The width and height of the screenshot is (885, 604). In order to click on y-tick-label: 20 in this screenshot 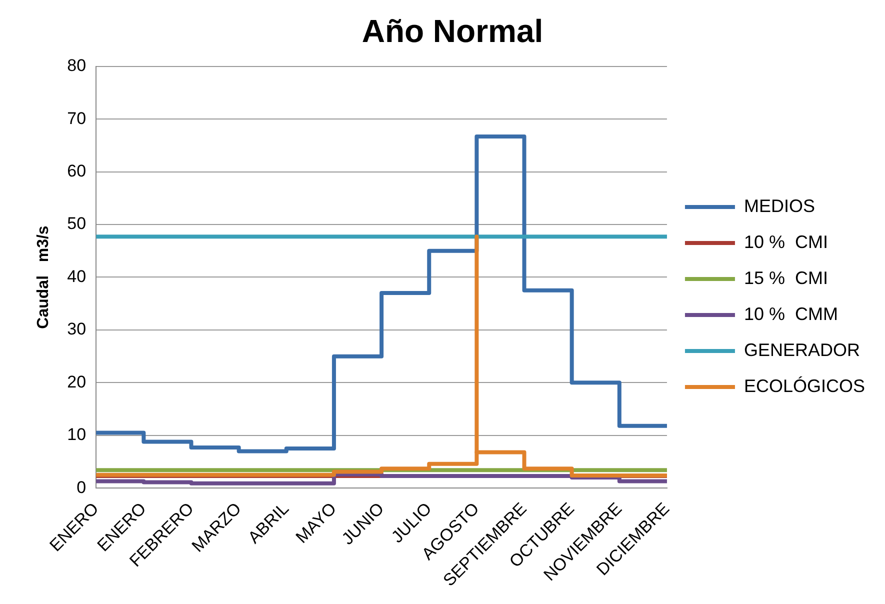, I will do `click(76, 382)`.